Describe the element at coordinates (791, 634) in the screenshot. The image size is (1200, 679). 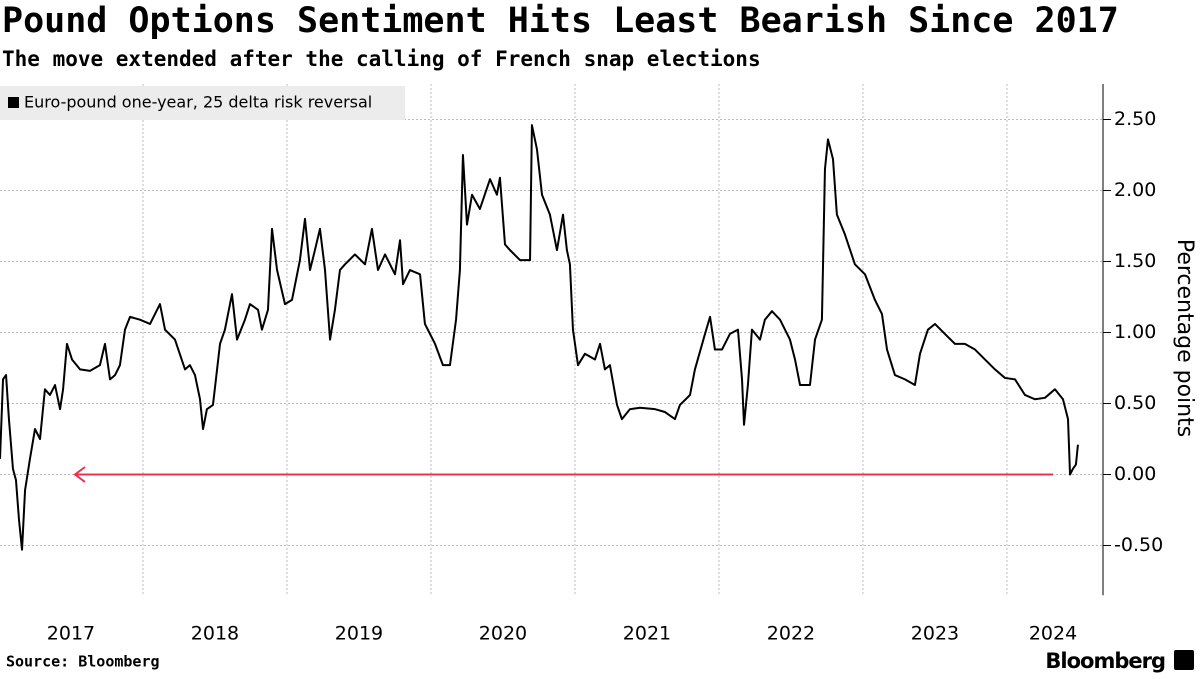
I see `x-tick-label: 2022` at that location.